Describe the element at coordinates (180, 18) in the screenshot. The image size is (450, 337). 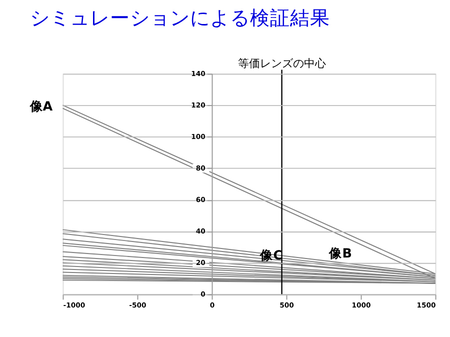
I see `chart-title: シミュレーションによる検証結果` at that location.